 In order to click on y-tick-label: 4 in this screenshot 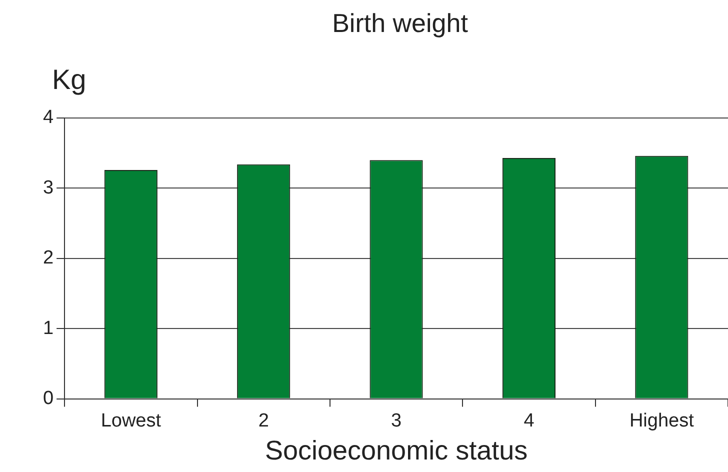, I will do `click(48, 117)`.